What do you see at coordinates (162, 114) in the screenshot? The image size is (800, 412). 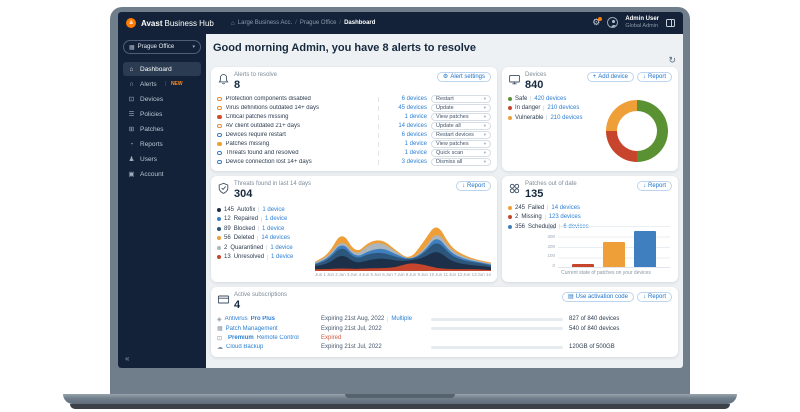 I see `sidebar-item: ☰ Policies |` at bounding box center [162, 114].